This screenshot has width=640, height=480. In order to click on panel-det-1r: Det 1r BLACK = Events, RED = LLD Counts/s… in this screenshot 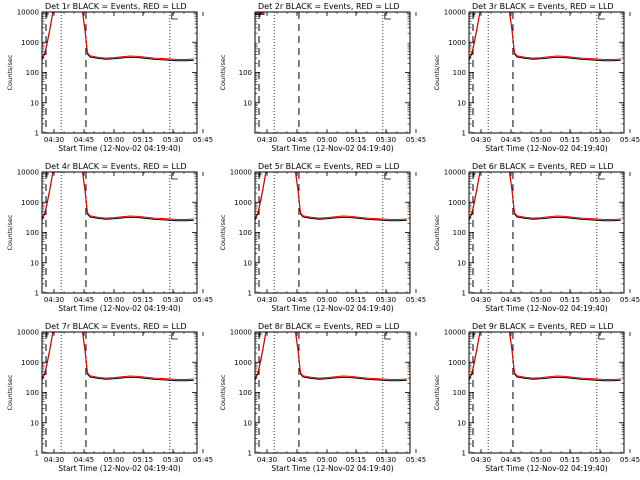, I will do `click(109, 77)`.